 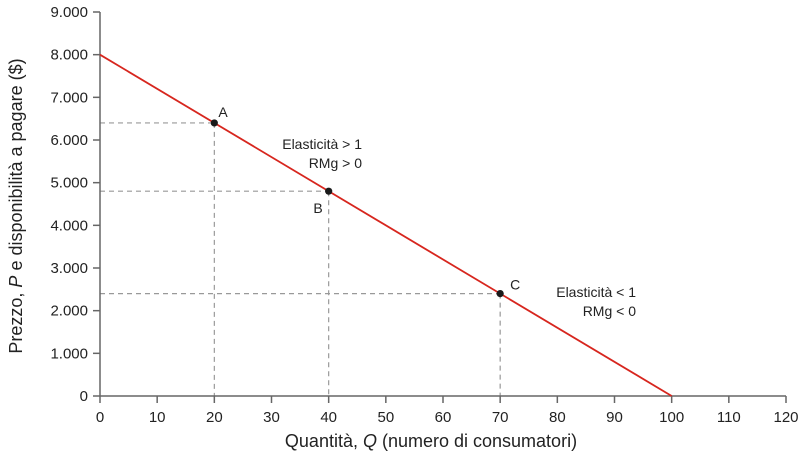 I want to click on y-tick-label: 7.000, so click(x=69, y=97).